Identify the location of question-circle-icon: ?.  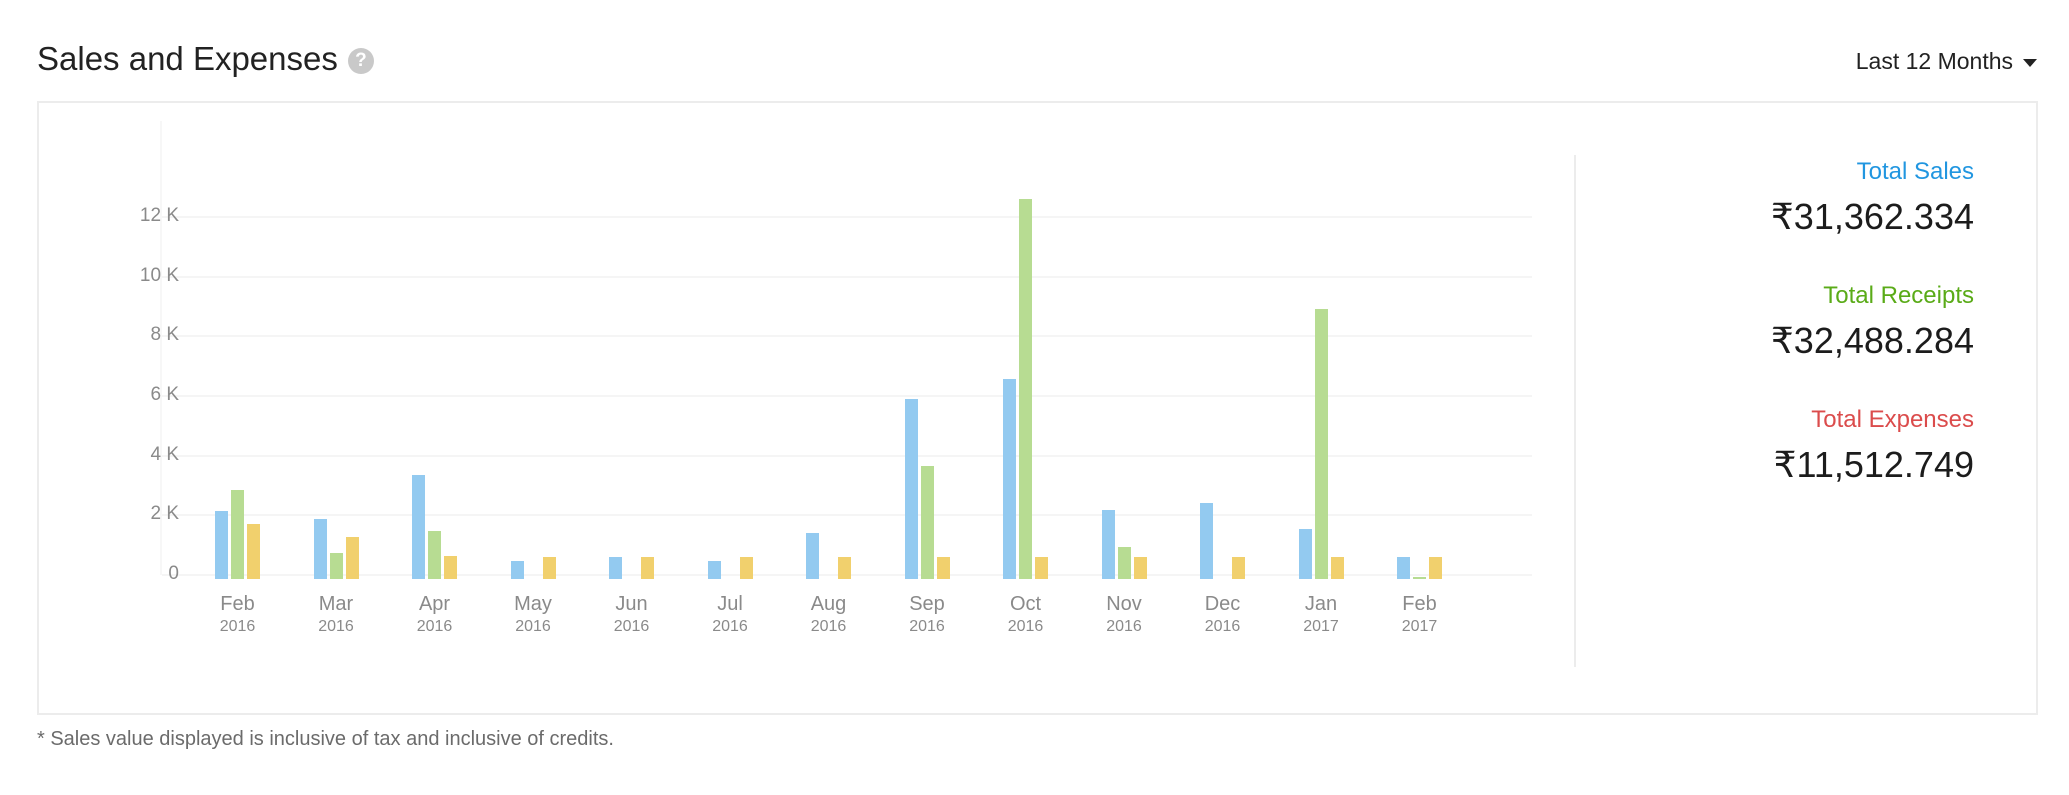
(360, 61).